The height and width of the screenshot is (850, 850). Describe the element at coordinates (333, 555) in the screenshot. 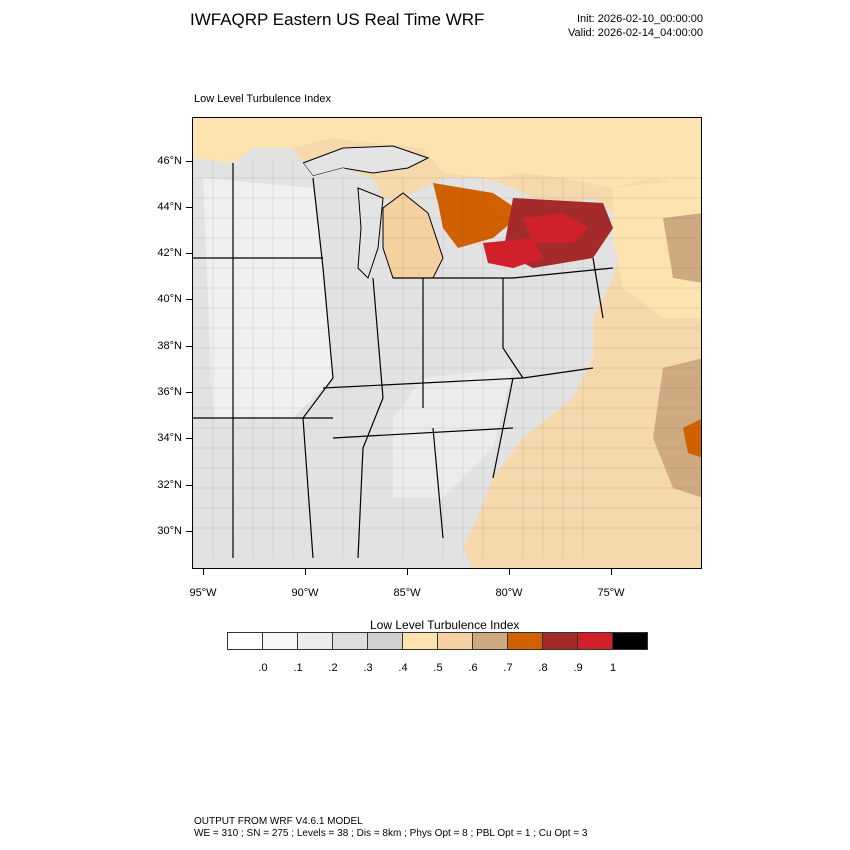

I see `gulf-coast` at that location.